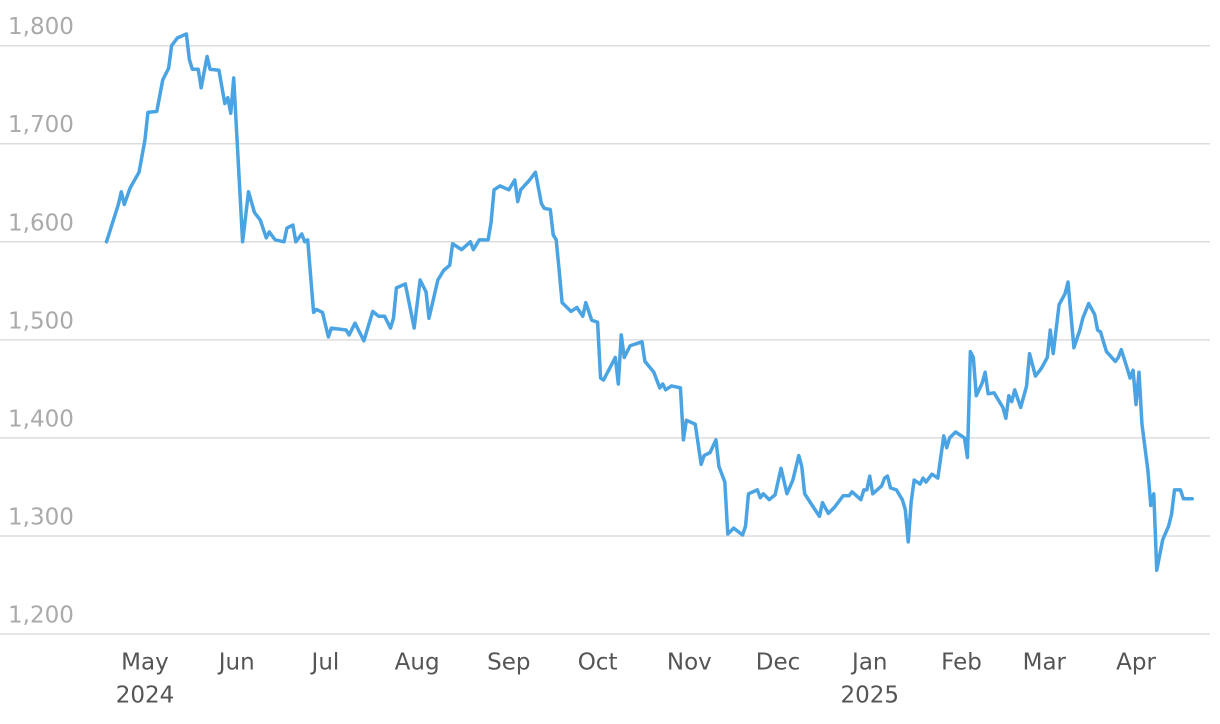  Describe the element at coordinates (1136, 663) in the screenshot. I see `x-tick-label: Apr` at that location.